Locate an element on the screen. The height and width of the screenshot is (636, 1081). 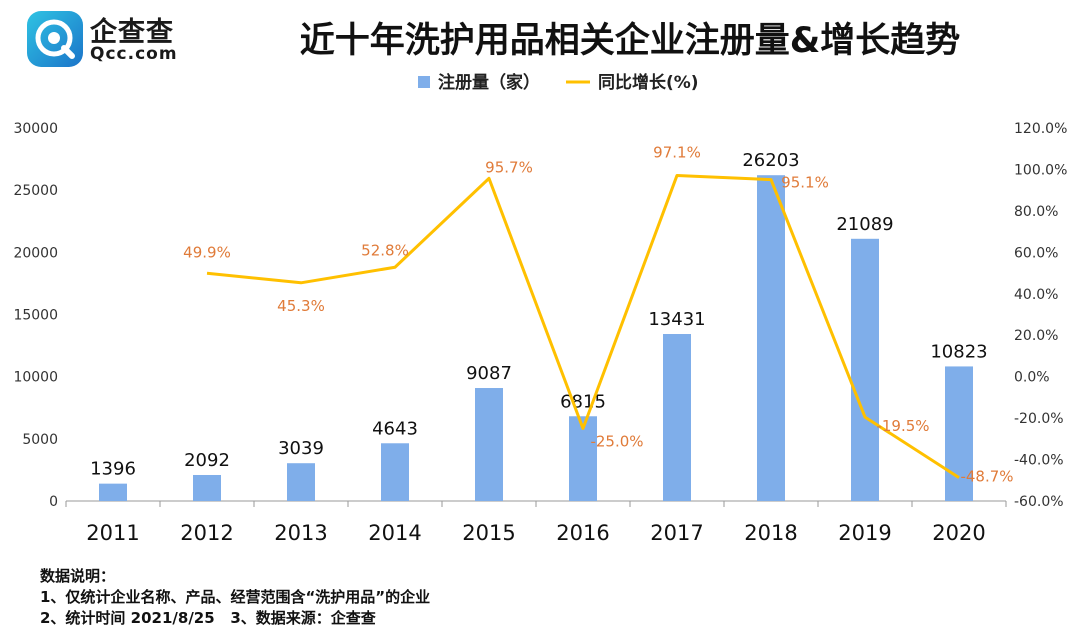
legend-bar-label: 注册量（家） is located at coordinates (489, 82).